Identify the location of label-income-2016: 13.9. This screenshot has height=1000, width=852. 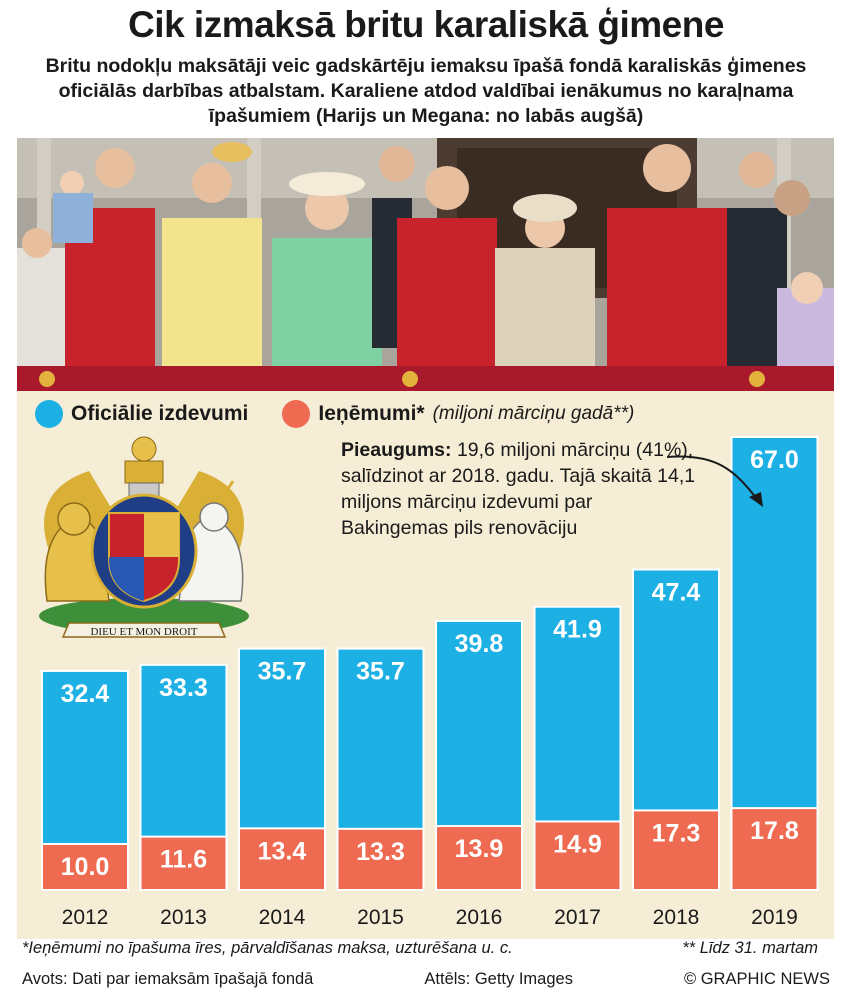
(479, 849).